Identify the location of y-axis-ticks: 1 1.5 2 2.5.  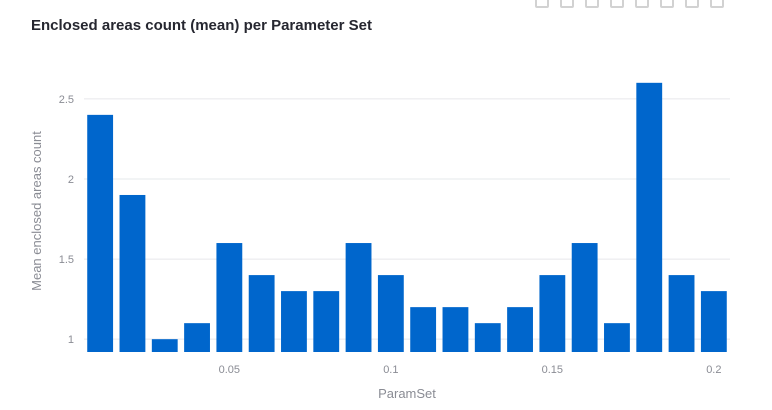
(66, 220).